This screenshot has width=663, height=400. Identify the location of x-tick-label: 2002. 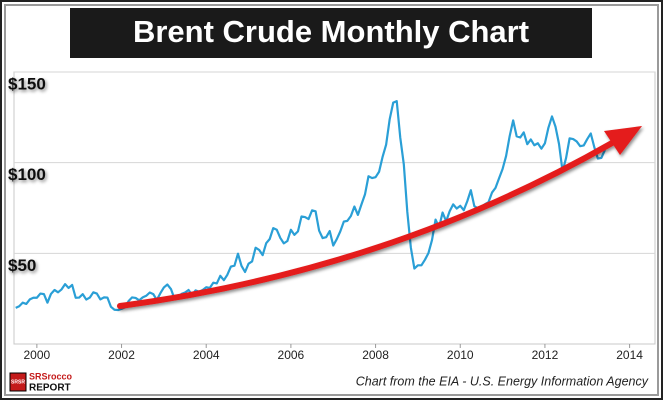
(121, 355).